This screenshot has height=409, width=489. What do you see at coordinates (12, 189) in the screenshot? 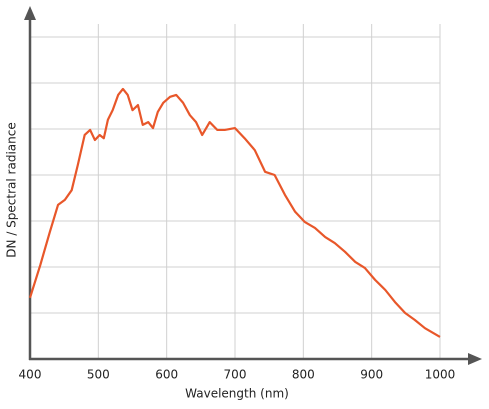
I see `y-axis-label: DN / Spectral radiance` at bounding box center [12, 189].